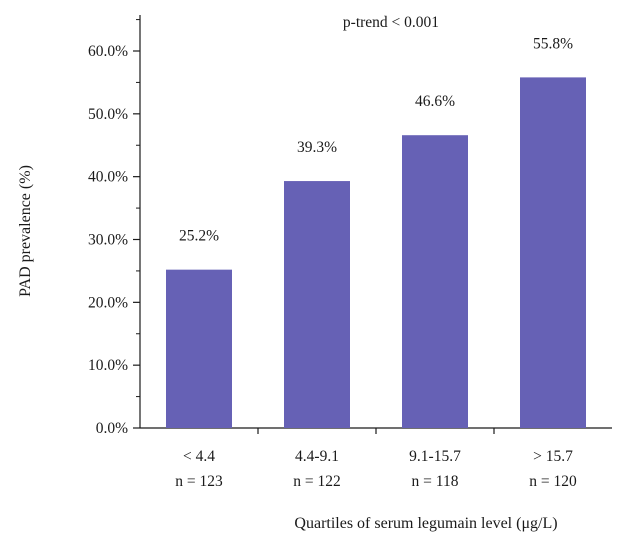 This screenshot has height=539, width=641. Describe the element at coordinates (199, 456) in the screenshot. I see `x-category-label: < 4.4` at that location.